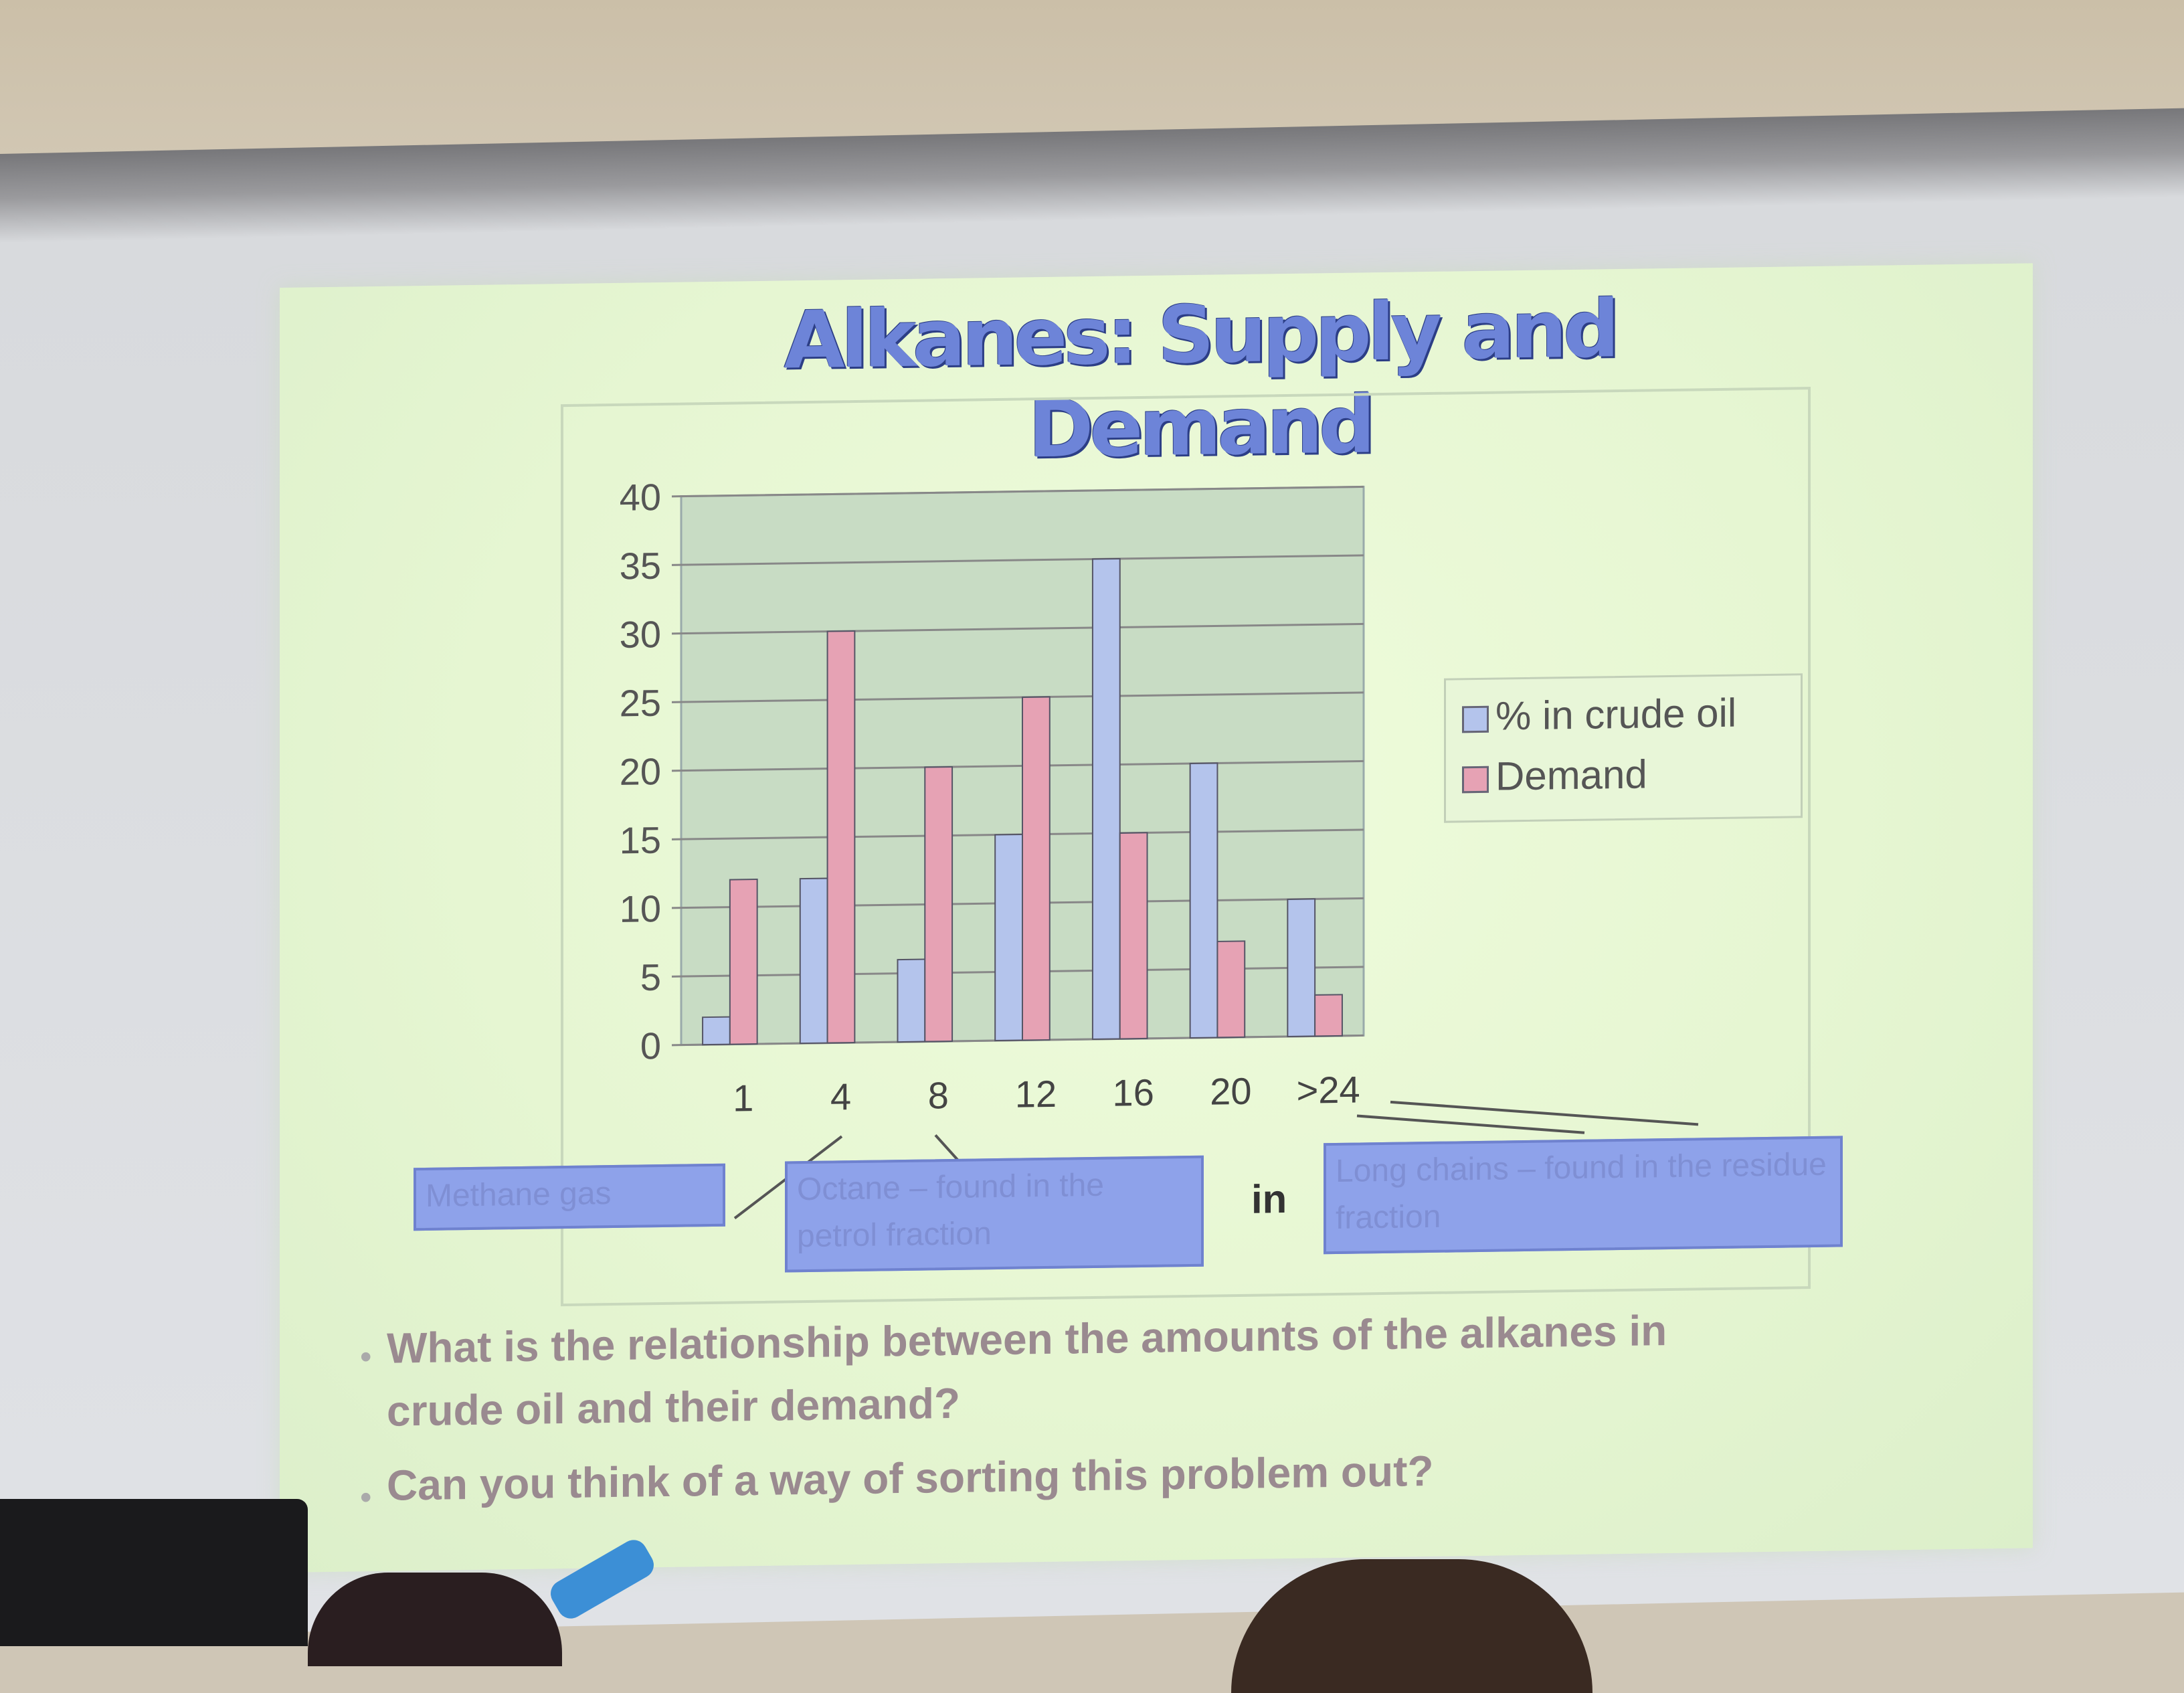 This screenshot has height=1693, width=2184. Describe the element at coordinates (1475, 719) in the screenshot. I see `legend-swatch-crude-oil` at that location.